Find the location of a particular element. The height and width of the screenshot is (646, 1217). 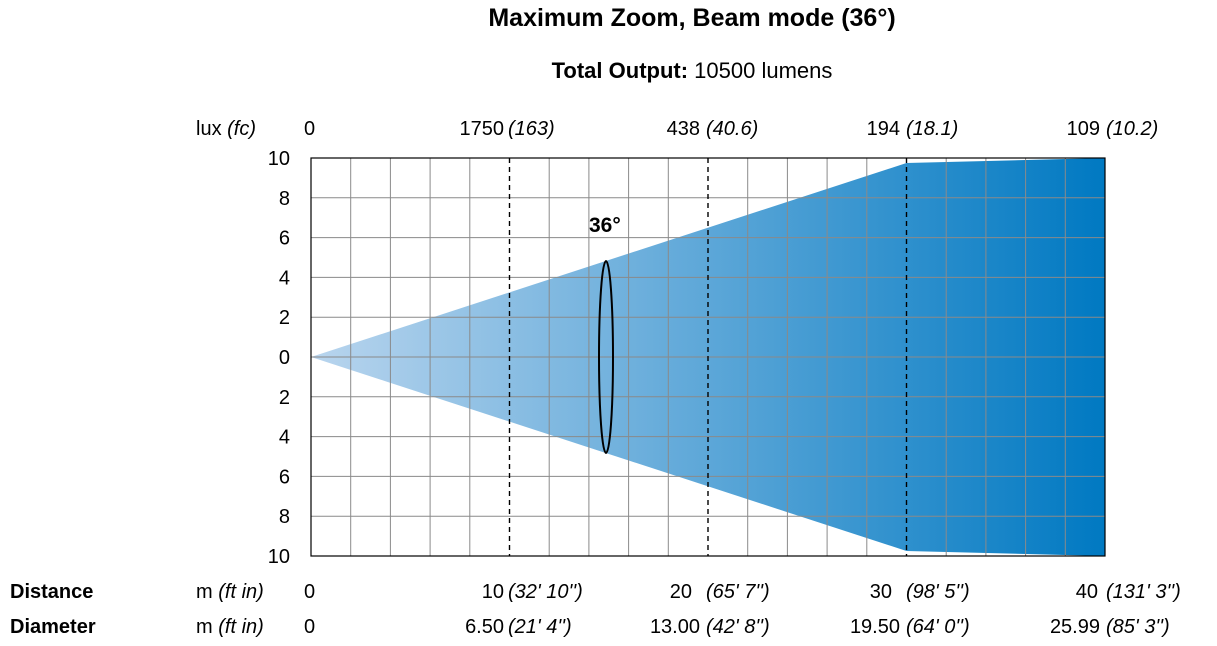

fc-value-1: (163) is located at coordinates (531, 129).